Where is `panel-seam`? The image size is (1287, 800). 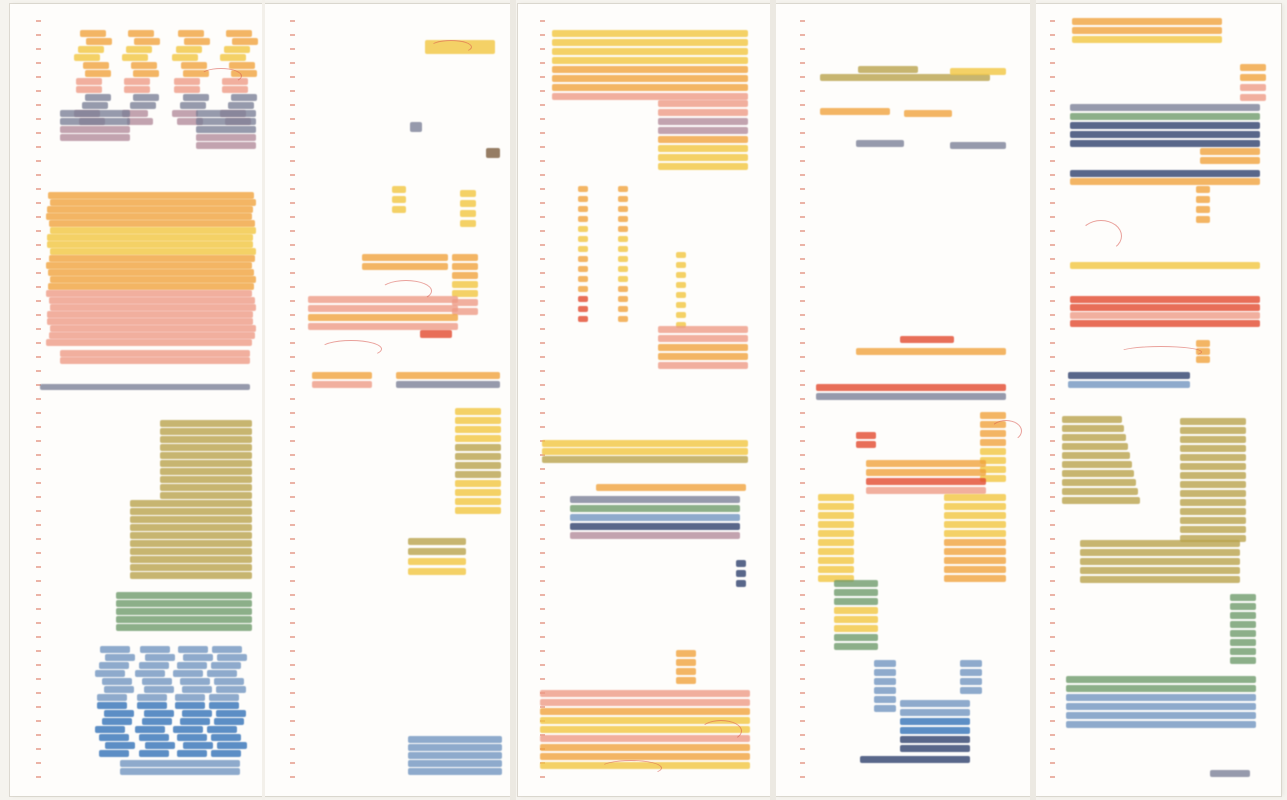 panel-seam is located at coordinates (773, 400).